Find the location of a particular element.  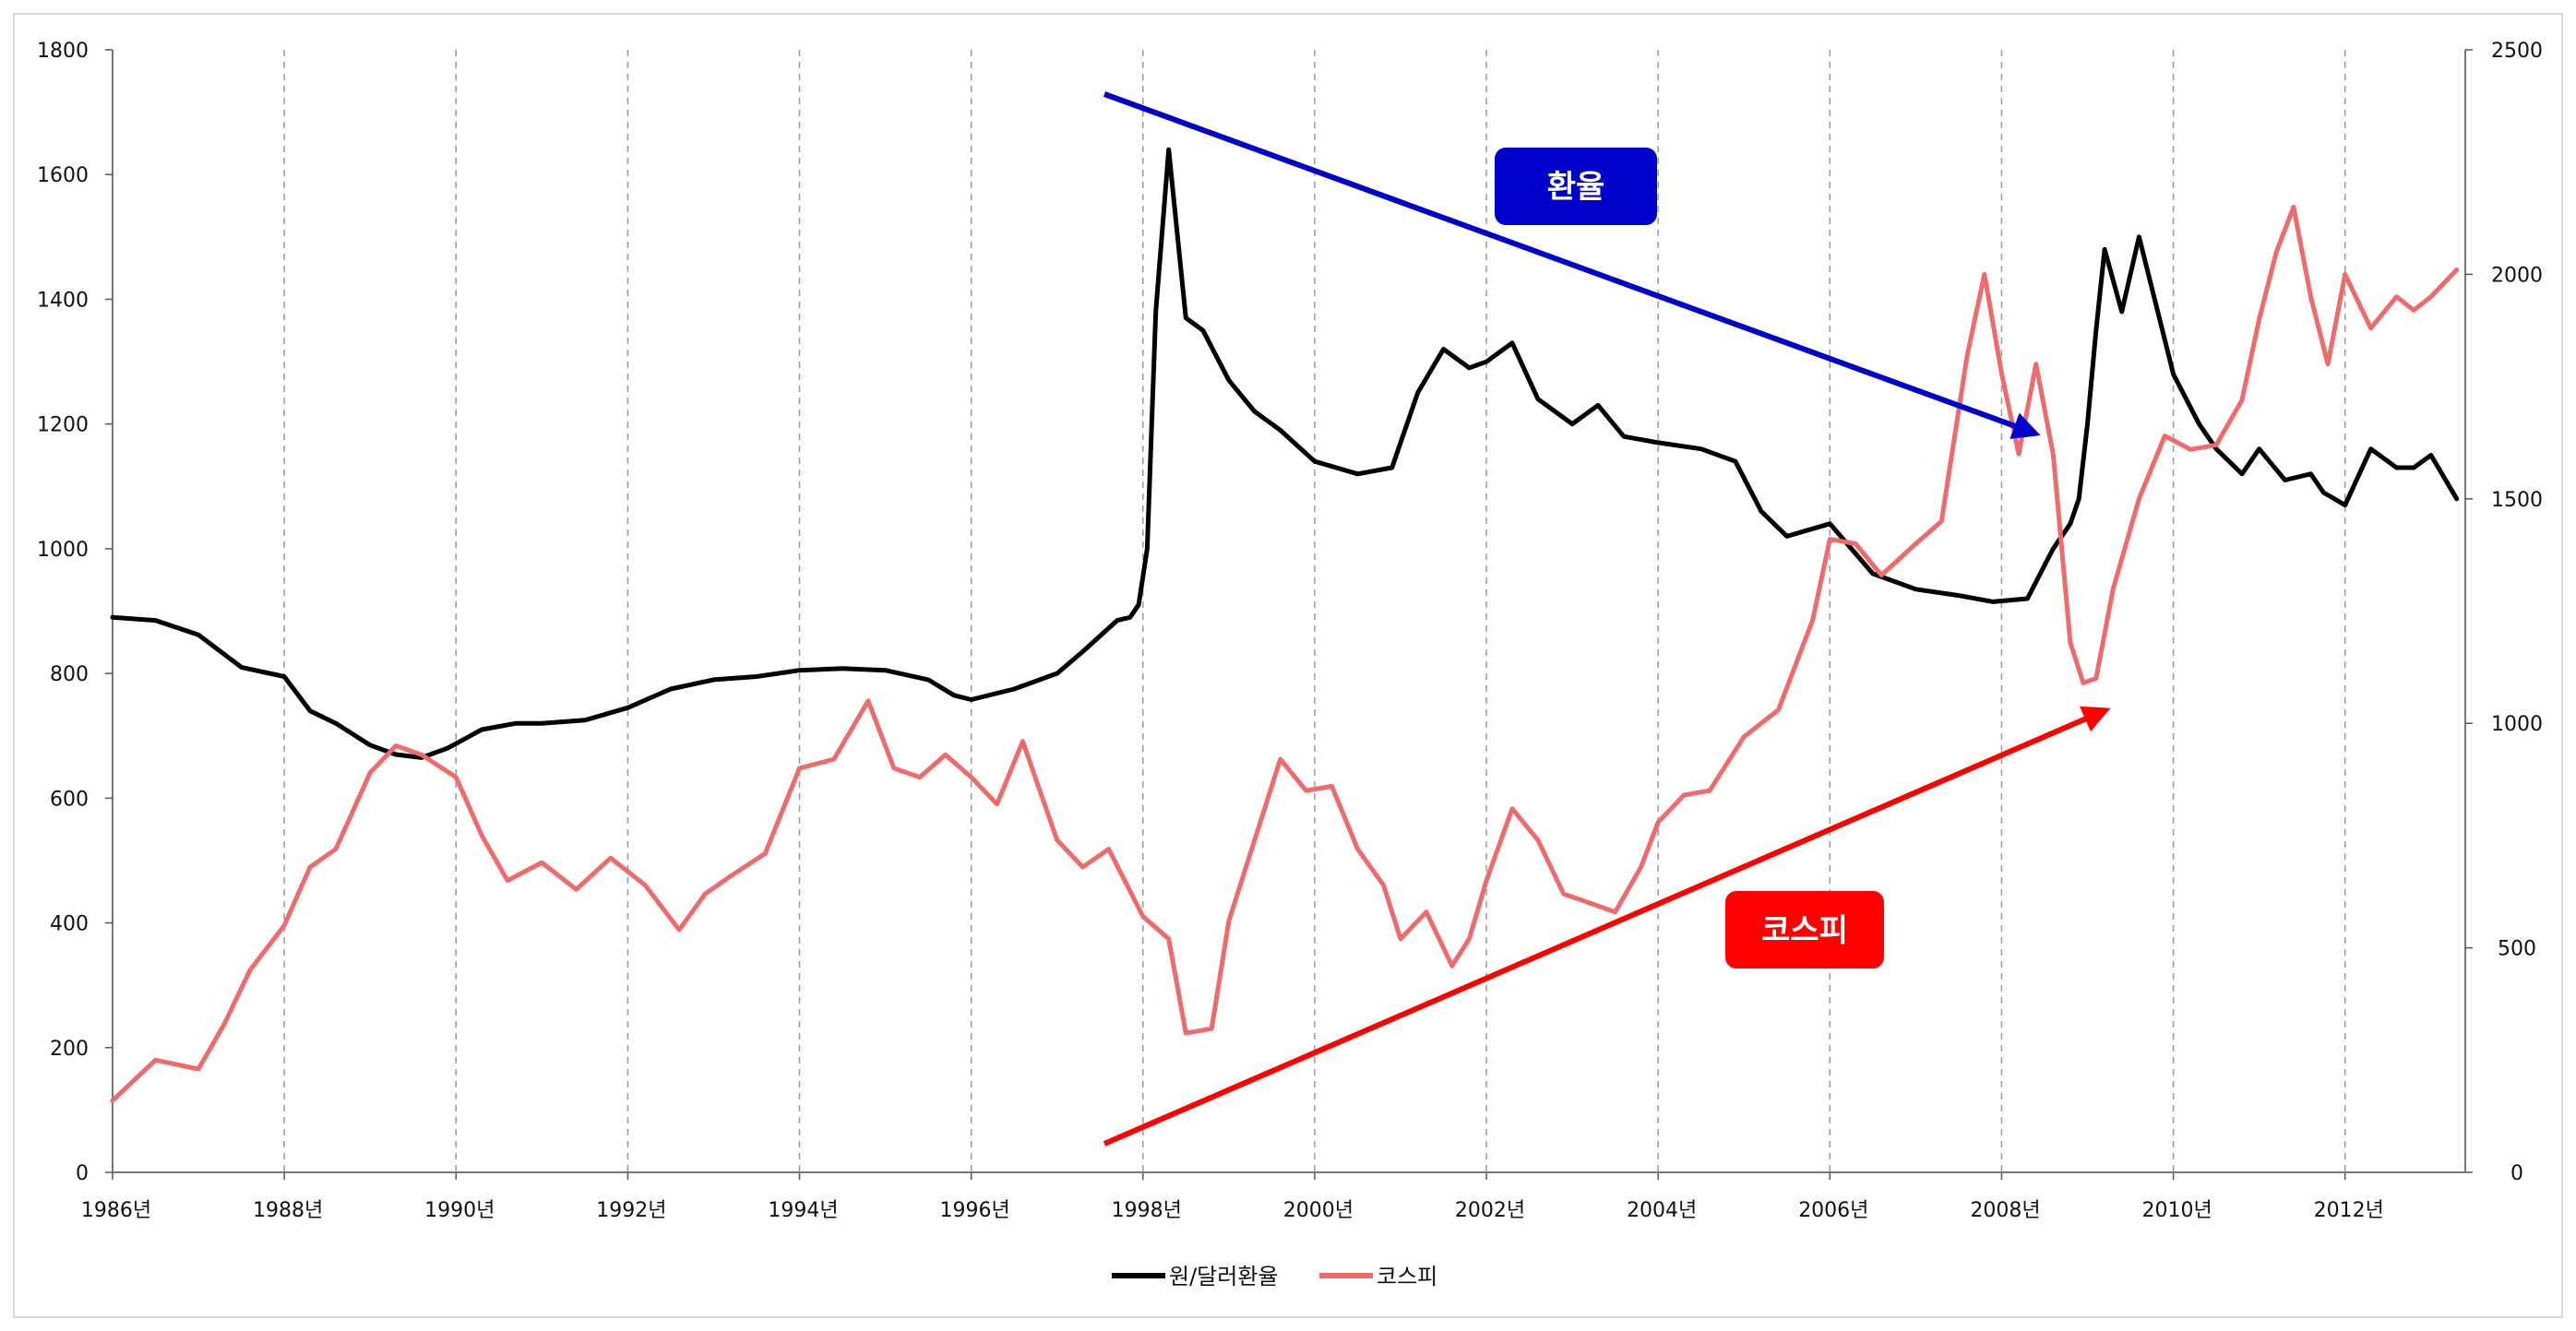

x-tick-label: 1998년 is located at coordinates (1147, 1211).